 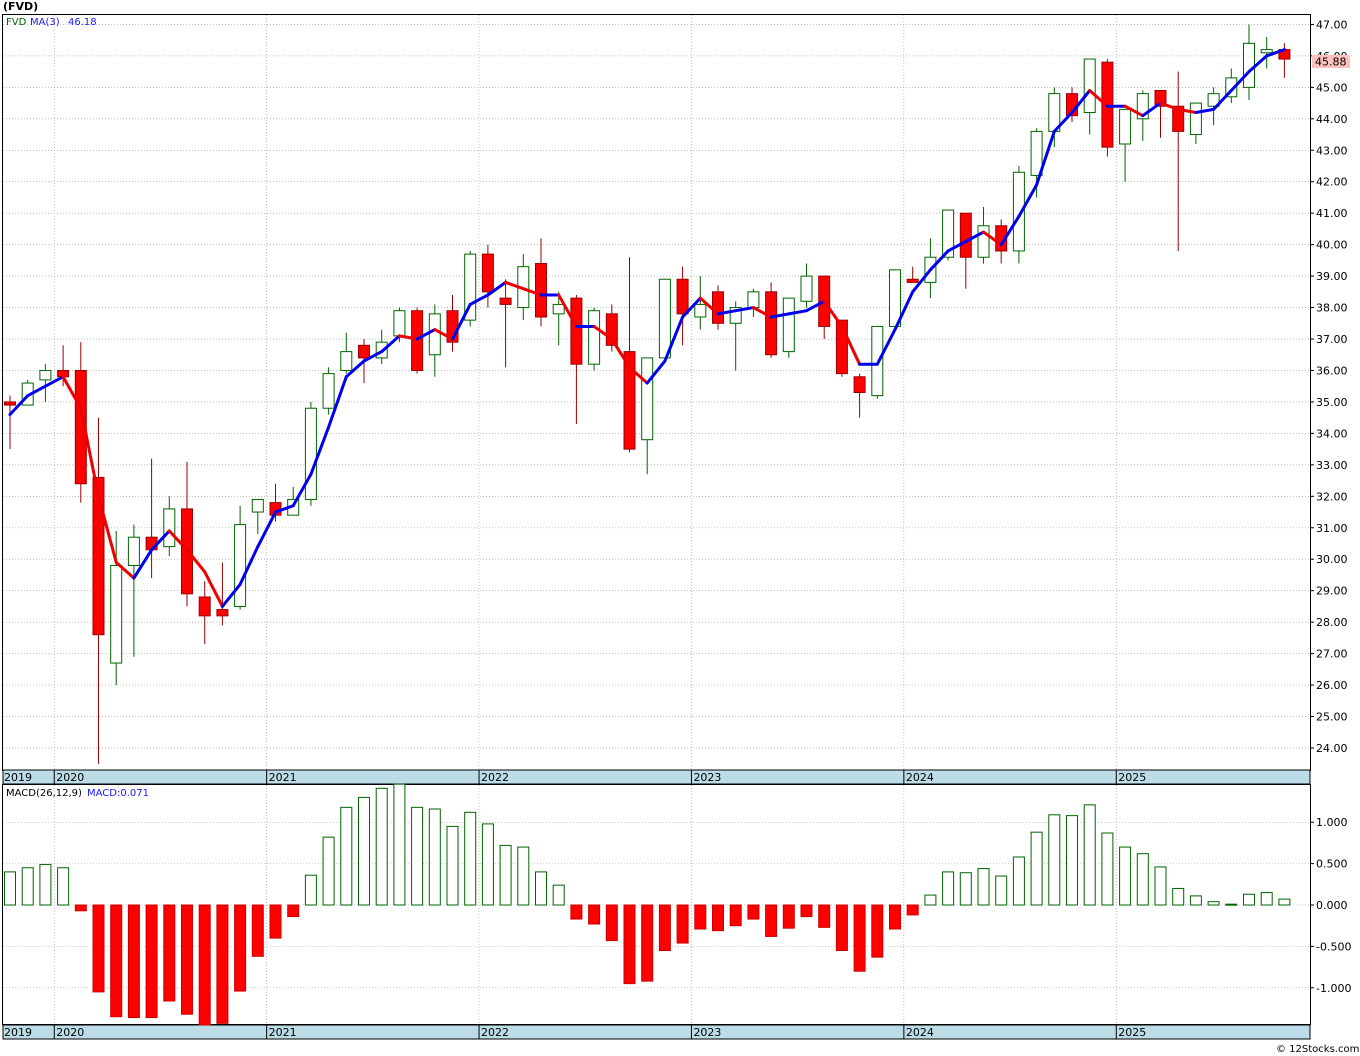 I want to click on macd-year-label: 2019, so click(x=18, y=1032).